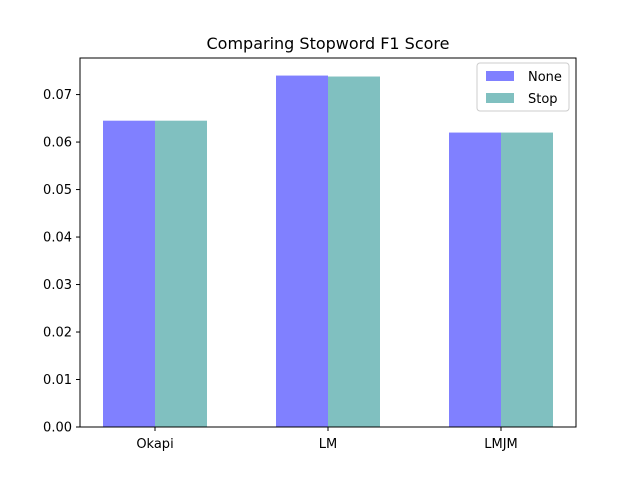 The height and width of the screenshot is (480, 640). I want to click on y-tick-label: 0.06, so click(57, 143).